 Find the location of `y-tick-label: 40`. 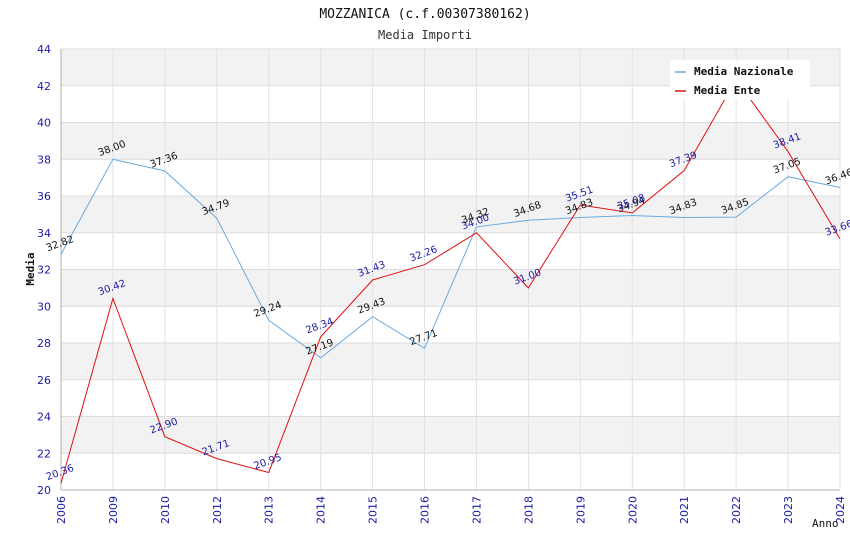

y-tick-label: 40 is located at coordinates (44, 123).